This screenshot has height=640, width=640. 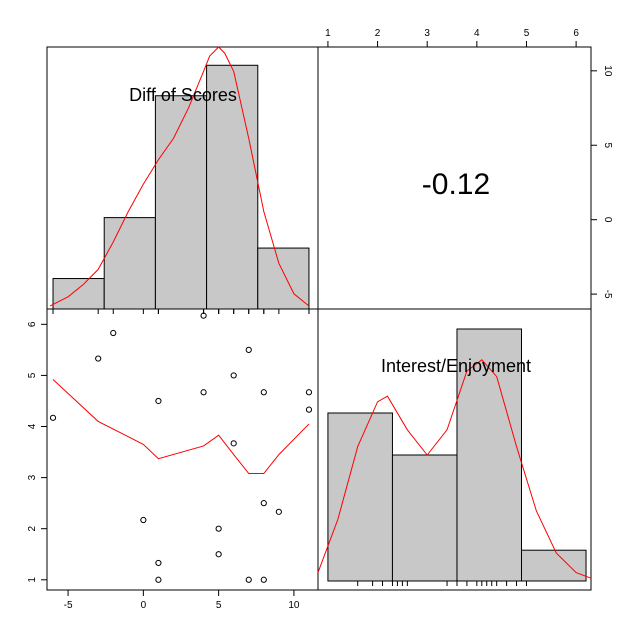 I want to click on correlation-value: -0.12, so click(x=456, y=184).